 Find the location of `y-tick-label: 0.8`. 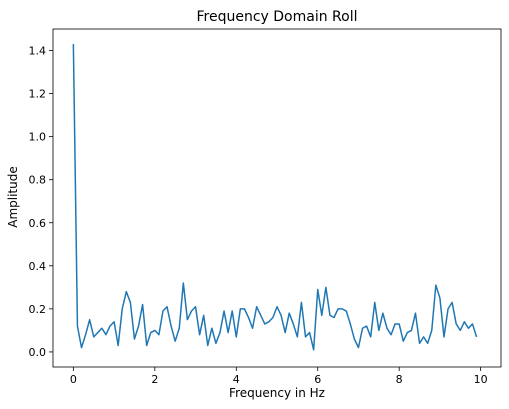

y-tick-label: 0.8 is located at coordinates (38, 180).